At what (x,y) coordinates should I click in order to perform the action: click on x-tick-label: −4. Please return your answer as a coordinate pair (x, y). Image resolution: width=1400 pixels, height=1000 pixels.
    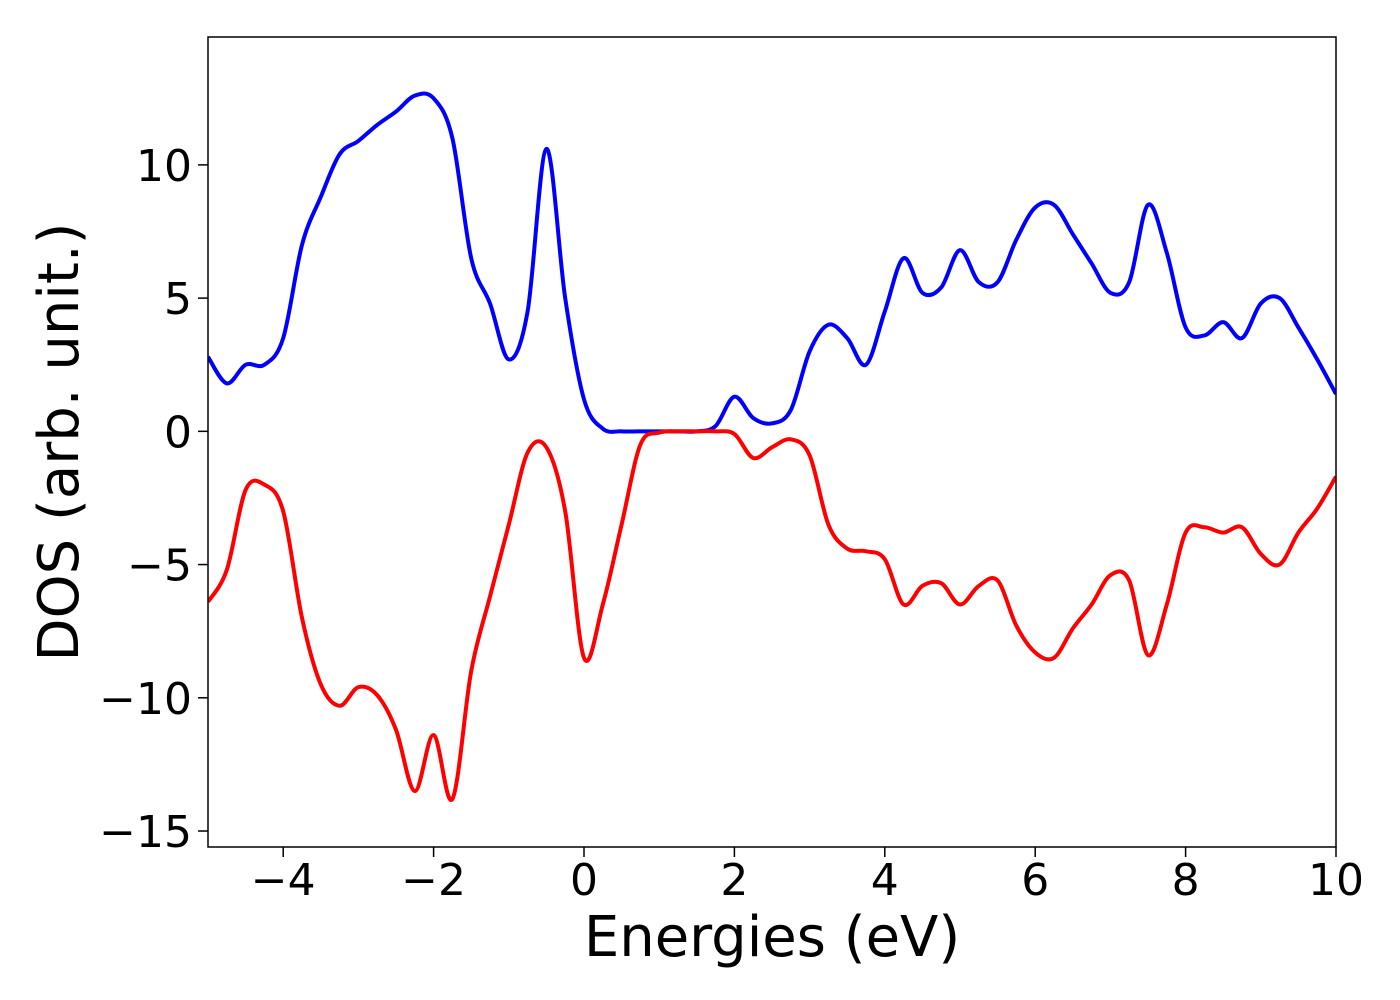
    Looking at the image, I should click on (283, 880).